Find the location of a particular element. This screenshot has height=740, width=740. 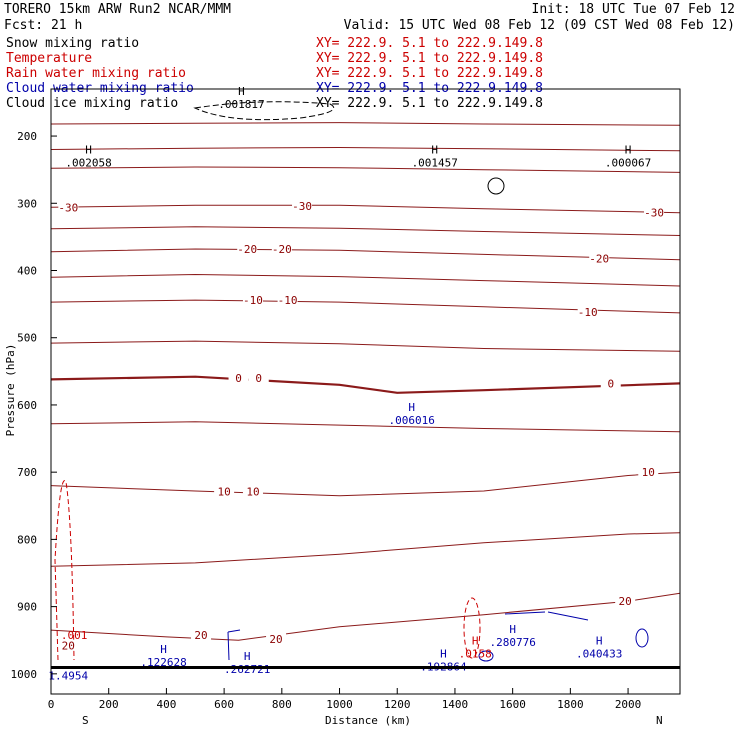

x-tick-label: 1800 is located at coordinates (570, 704).